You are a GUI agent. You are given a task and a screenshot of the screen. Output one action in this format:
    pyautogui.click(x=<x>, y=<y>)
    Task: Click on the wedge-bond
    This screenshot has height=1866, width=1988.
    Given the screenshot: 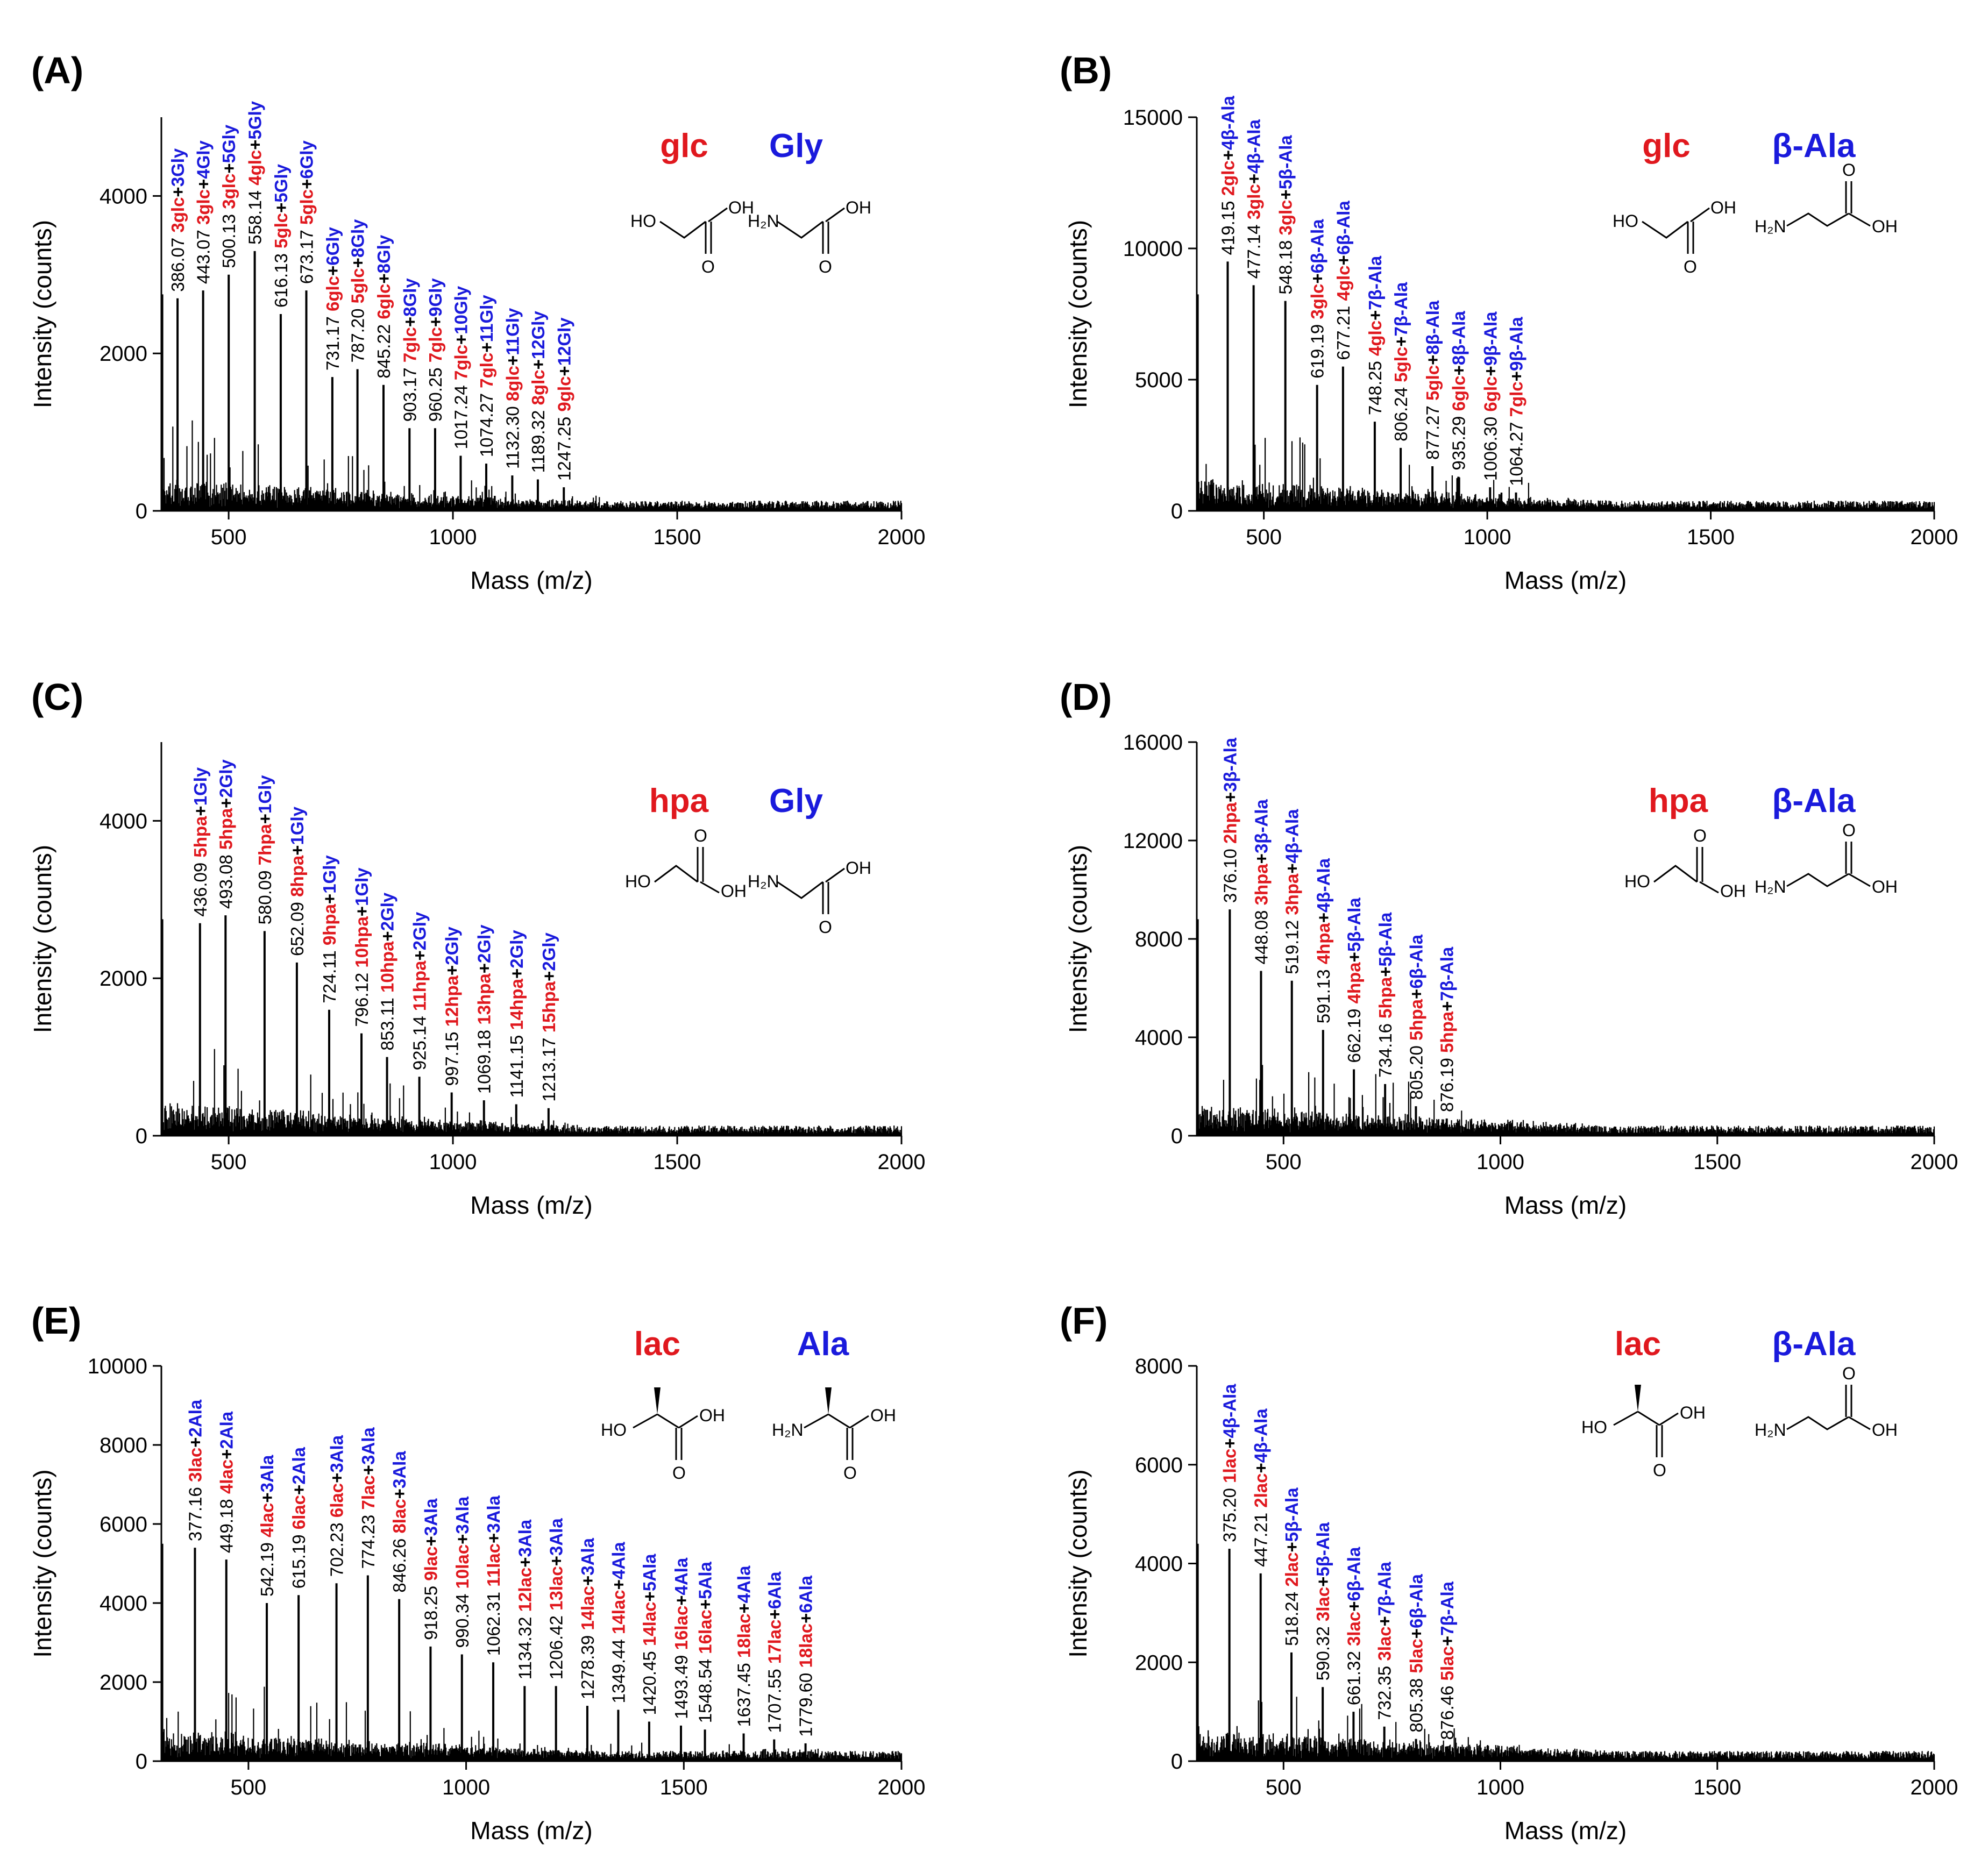 What is the action you would take?
    pyautogui.click(x=828, y=1400)
    